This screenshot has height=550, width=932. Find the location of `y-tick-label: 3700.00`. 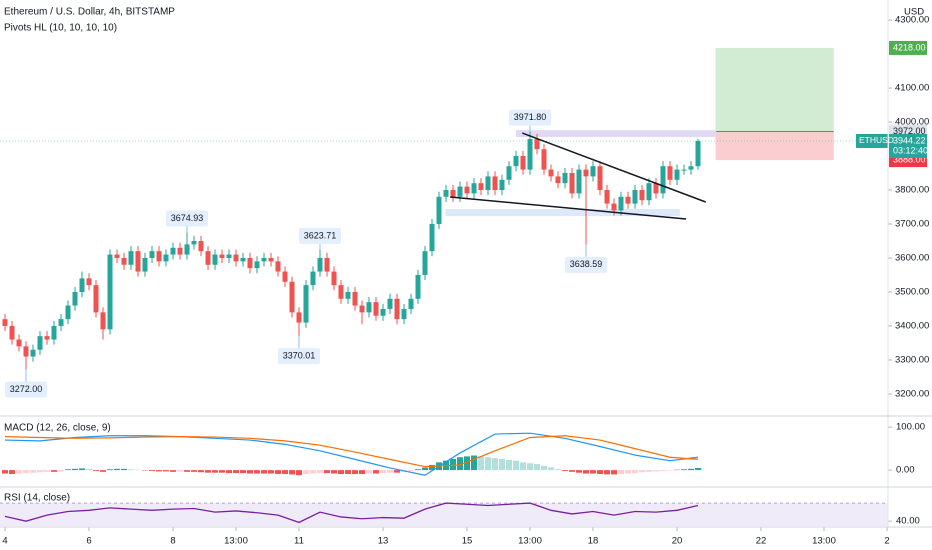

y-tick-label: 3700.00 is located at coordinates (912, 224).